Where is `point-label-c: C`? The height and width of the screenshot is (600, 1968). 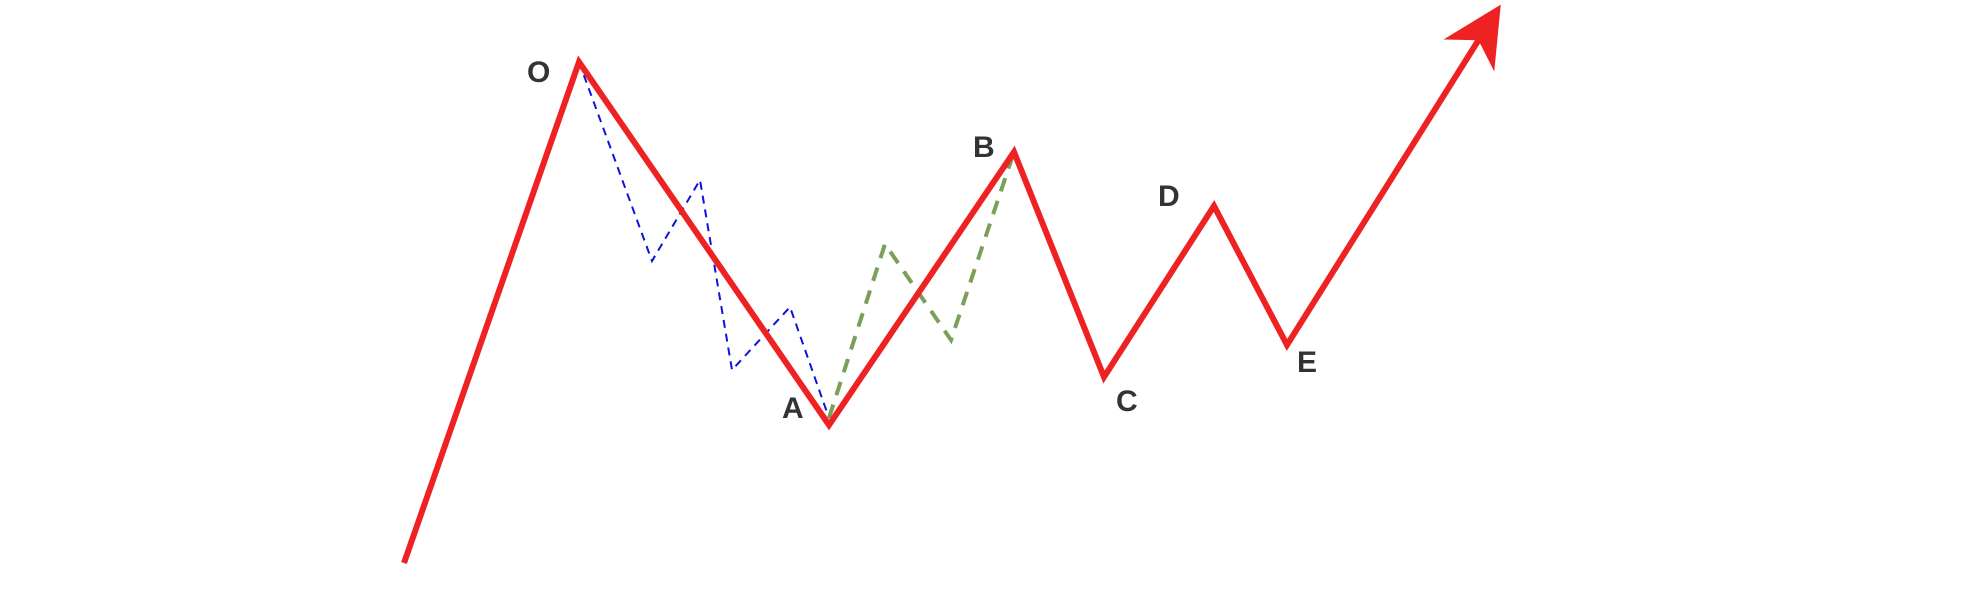 point-label-c: C is located at coordinates (1127, 401).